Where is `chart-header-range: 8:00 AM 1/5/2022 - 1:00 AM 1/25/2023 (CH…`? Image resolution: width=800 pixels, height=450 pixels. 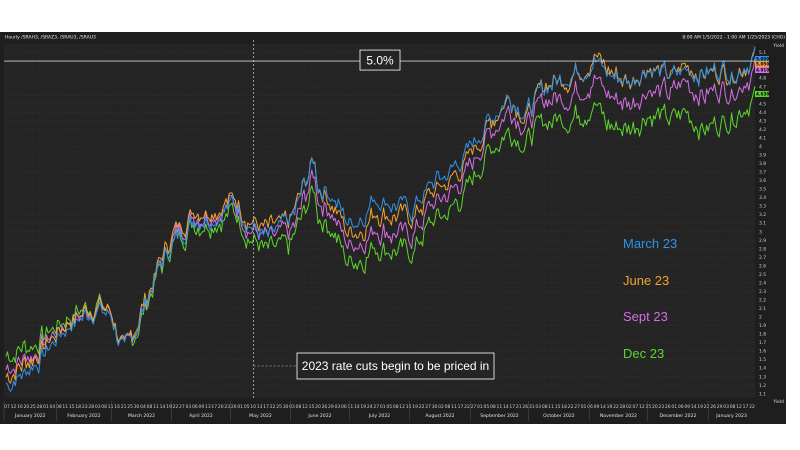 chart-header-range: 8:00 AM 1/5/2022 - 1:00 AM 1/25/2023 (CH… is located at coordinates (733, 38).